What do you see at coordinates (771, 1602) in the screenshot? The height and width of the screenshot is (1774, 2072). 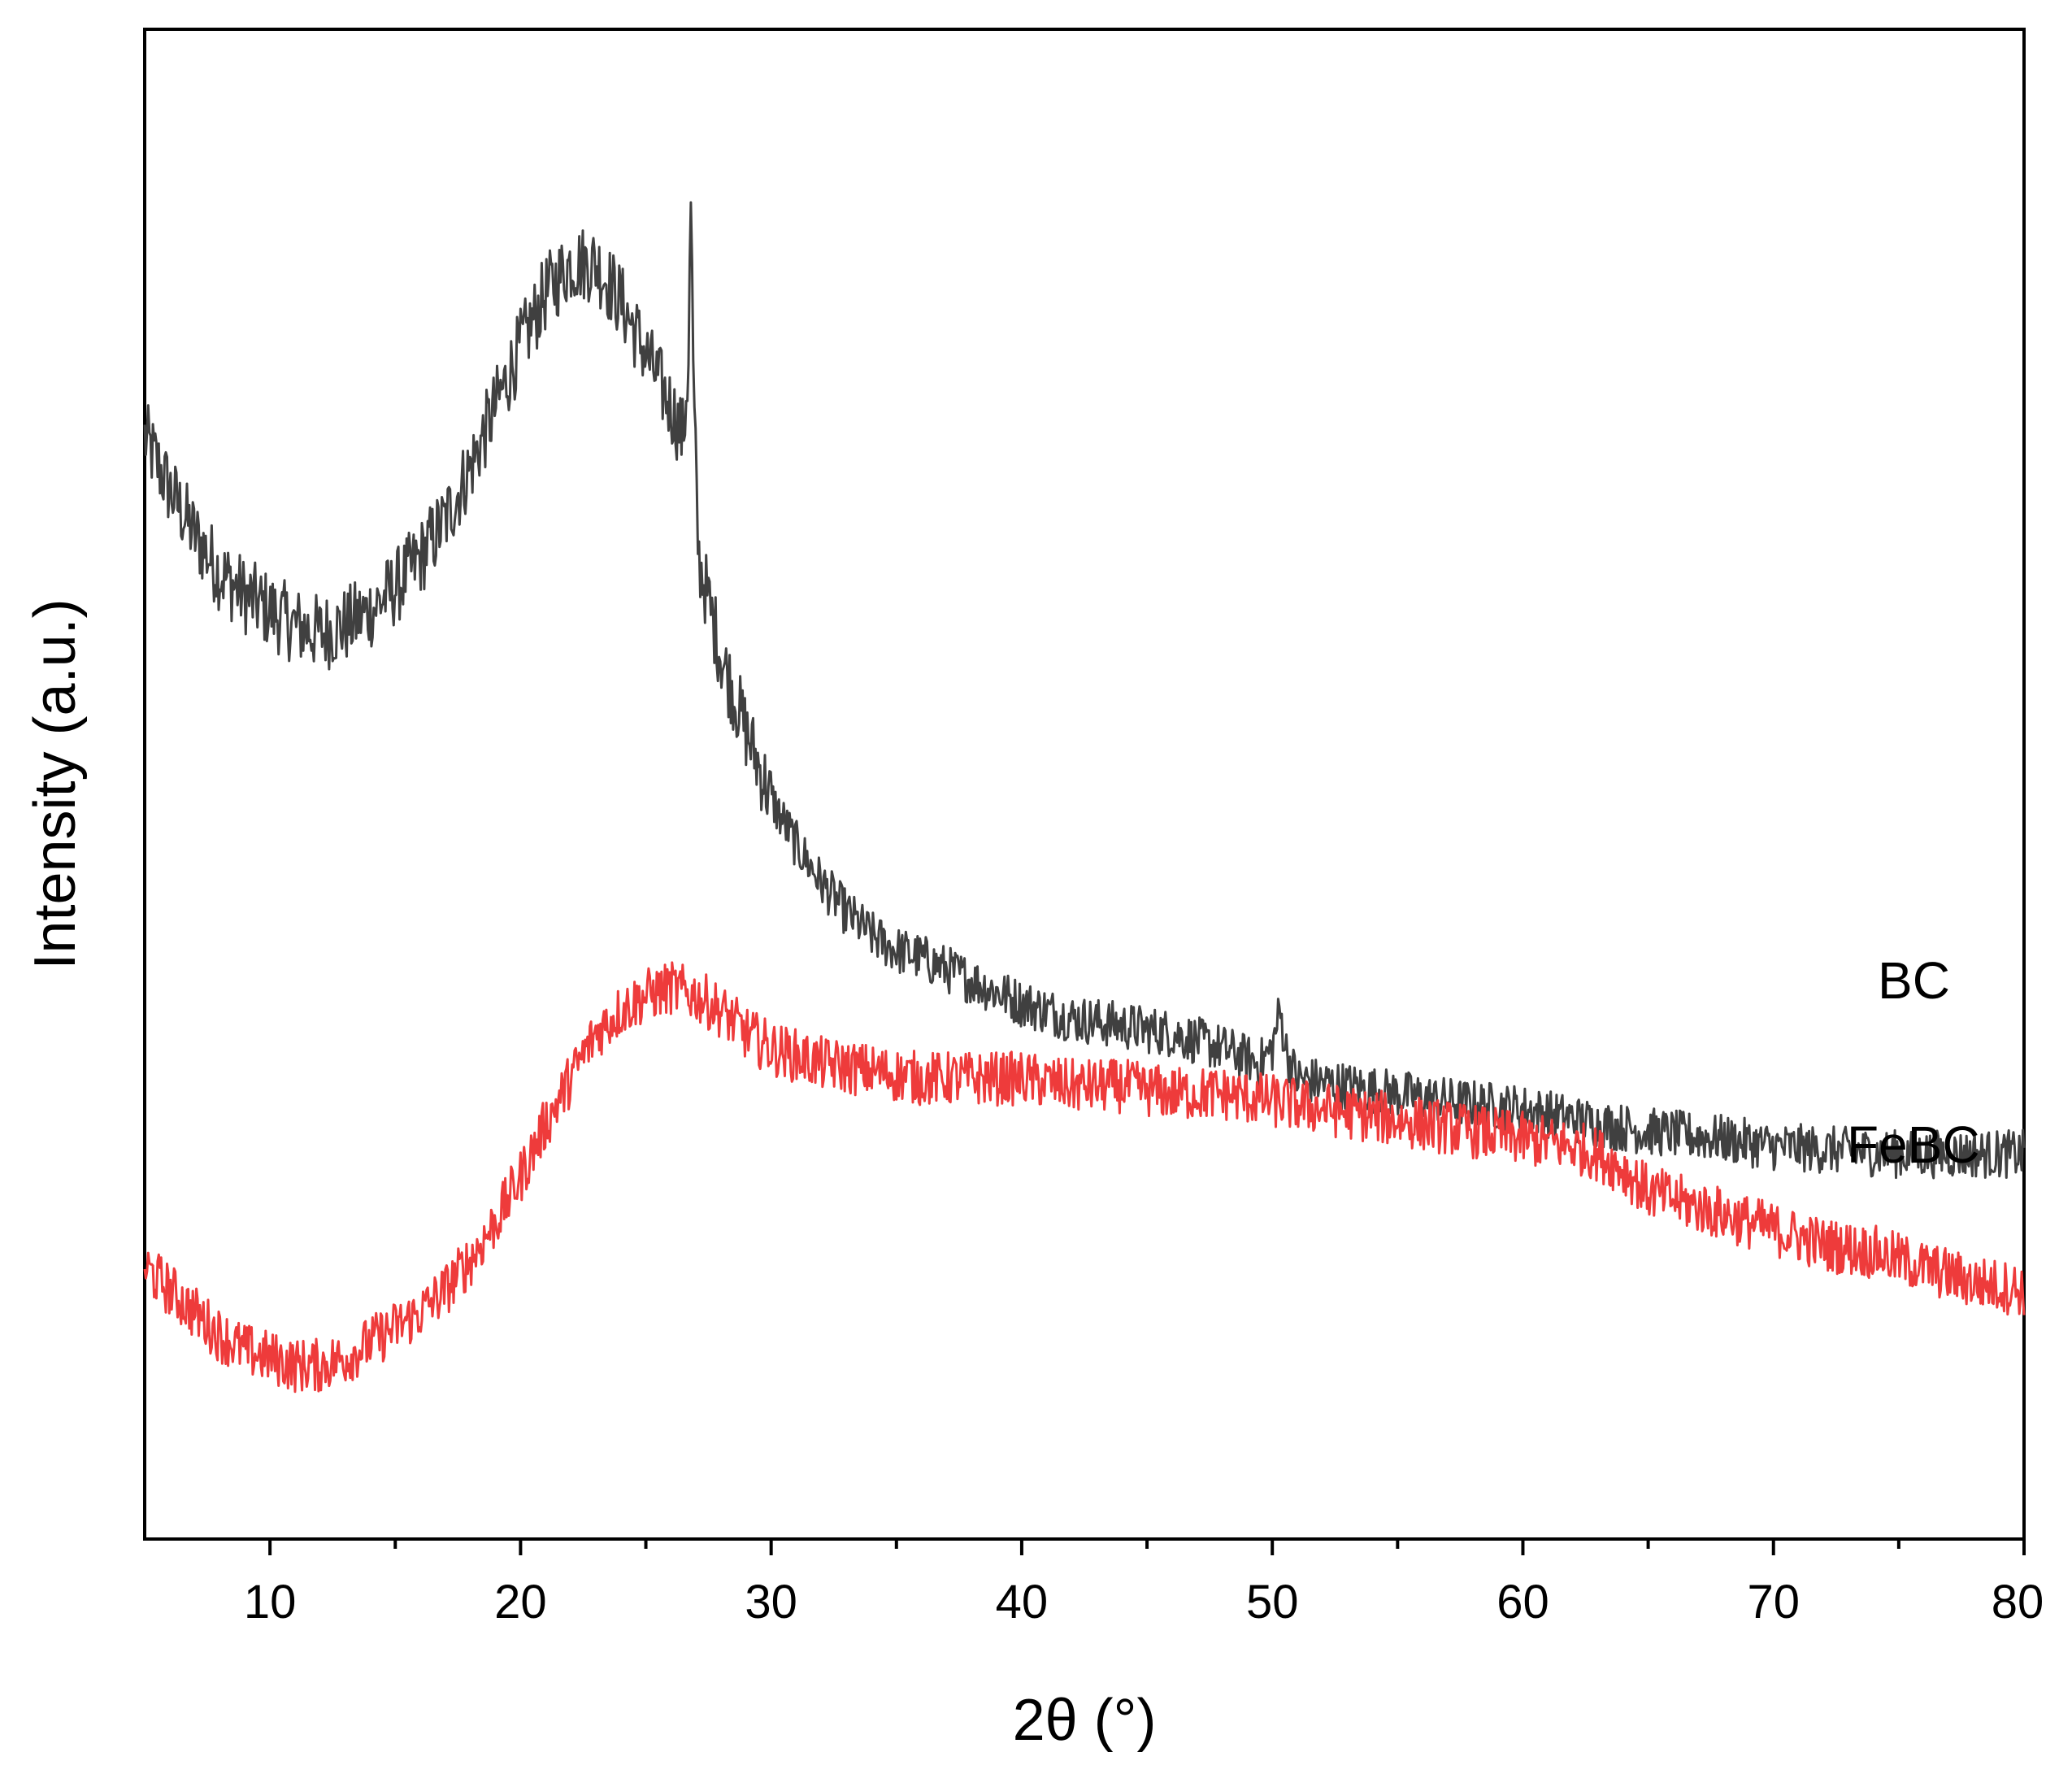 I see `x-tick-label: 30` at bounding box center [771, 1602].